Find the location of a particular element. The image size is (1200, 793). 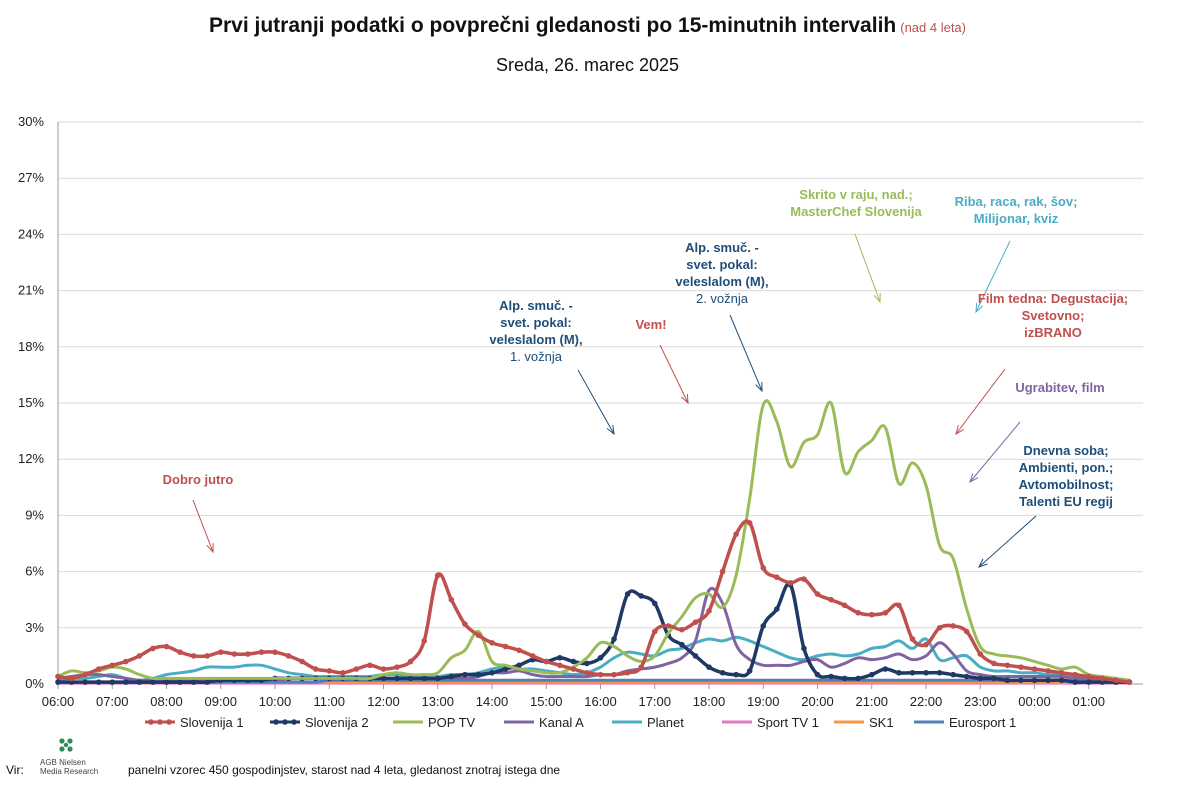

annotation-text: Skrito v raju, nad.; is located at coordinates (855, 194).